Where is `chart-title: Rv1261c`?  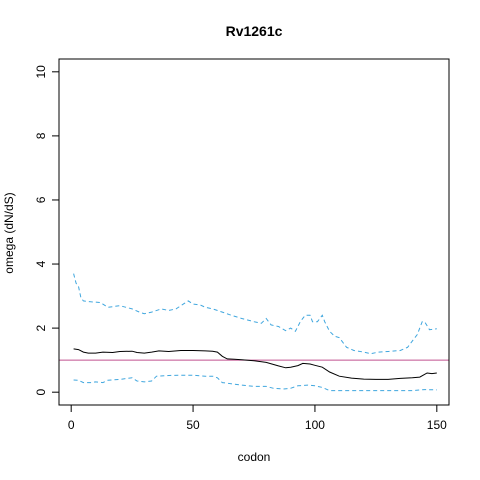 chart-title: Rv1261c is located at coordinates (254, 31).